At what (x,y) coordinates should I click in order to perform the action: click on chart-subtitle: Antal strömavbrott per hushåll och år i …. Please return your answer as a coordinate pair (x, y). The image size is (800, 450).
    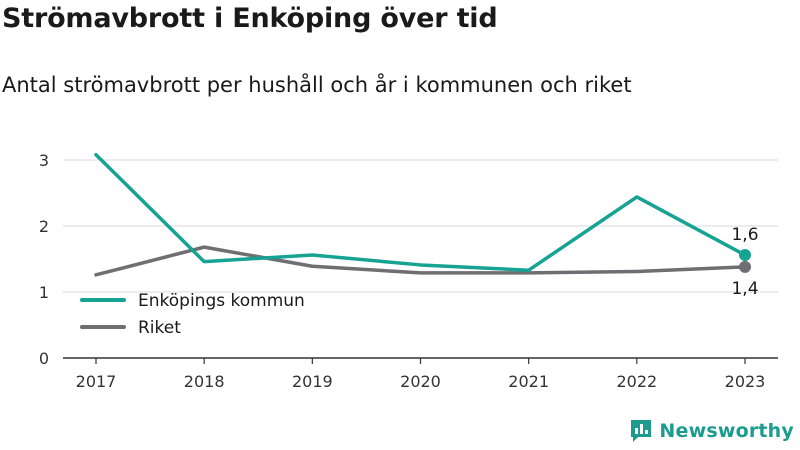
    Looking at the image, I should click on (317, 85).